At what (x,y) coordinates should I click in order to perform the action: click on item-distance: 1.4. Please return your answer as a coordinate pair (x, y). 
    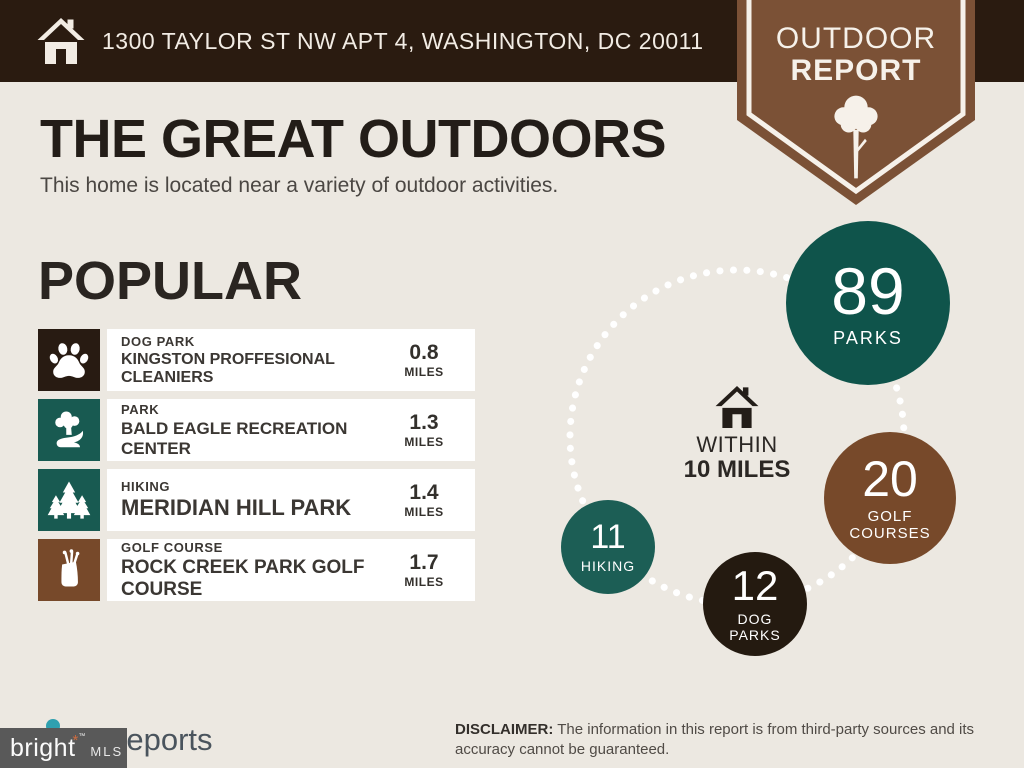
    Looking at the image, I should click on (424, 492).